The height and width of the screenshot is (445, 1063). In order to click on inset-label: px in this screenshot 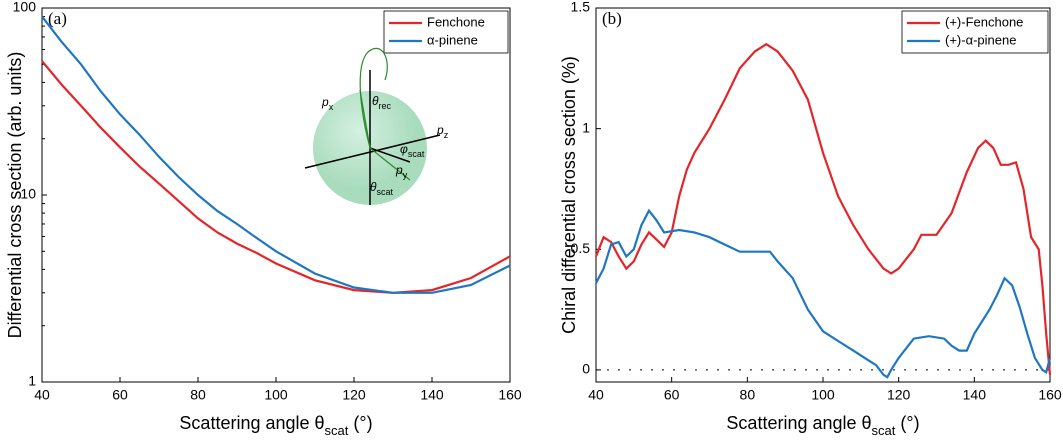, I will do `click(327, 103)`.